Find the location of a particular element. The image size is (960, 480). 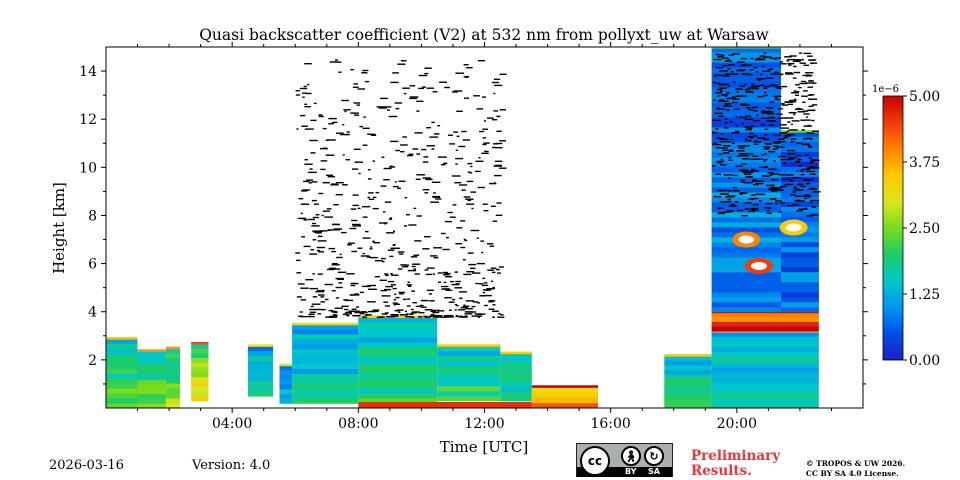

x-tick-label: 20:00 is located at coordinates (737, 424).